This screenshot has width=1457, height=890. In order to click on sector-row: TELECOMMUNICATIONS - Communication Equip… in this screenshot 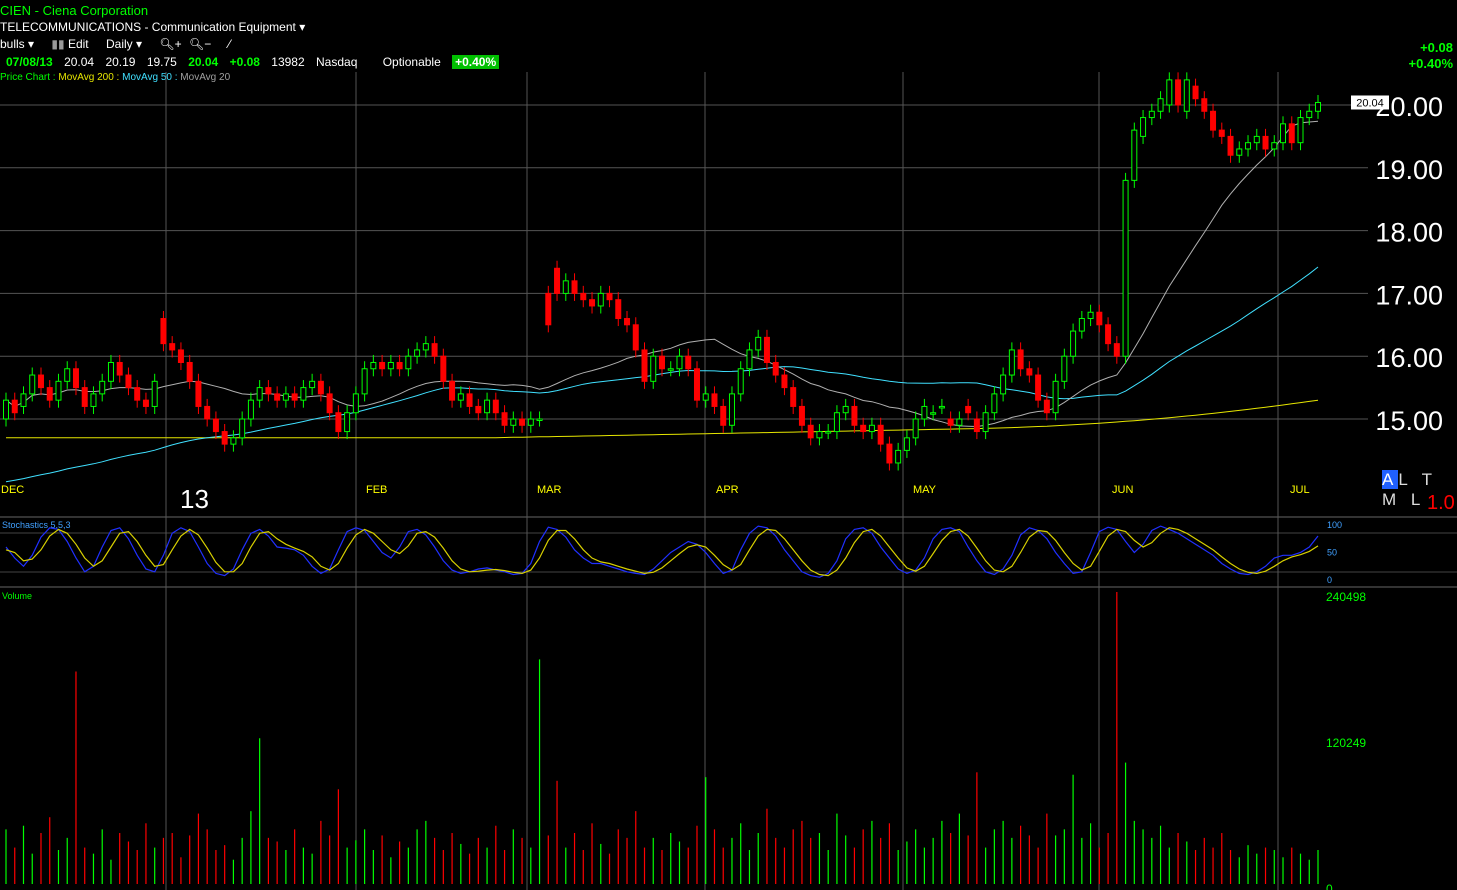, I will do `click(152, 27)`.